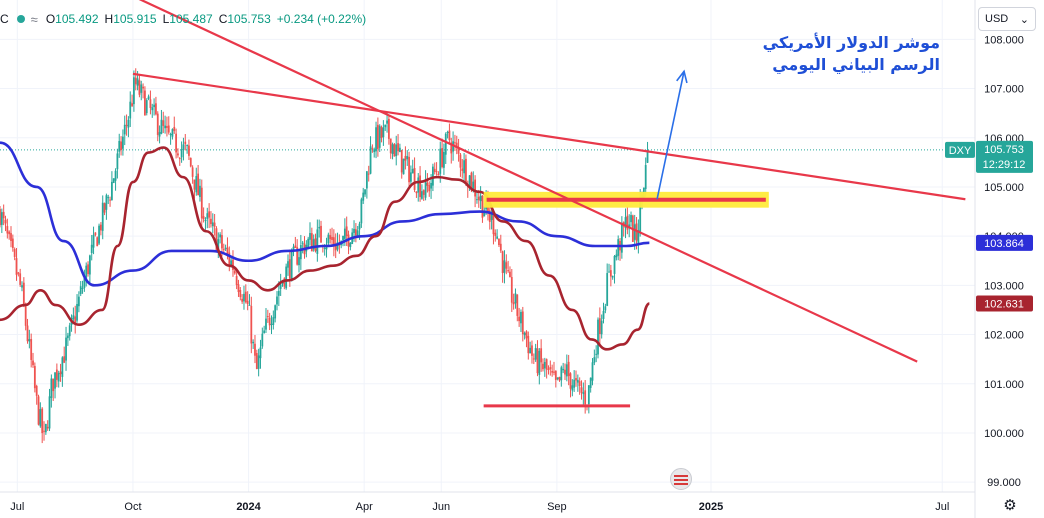 This screenshot has width=1044, height=518. What do you see at coordinates (441, 507) in the screenshot?
I see `time-tick-label: Jun` at bounding box center [441, 507].